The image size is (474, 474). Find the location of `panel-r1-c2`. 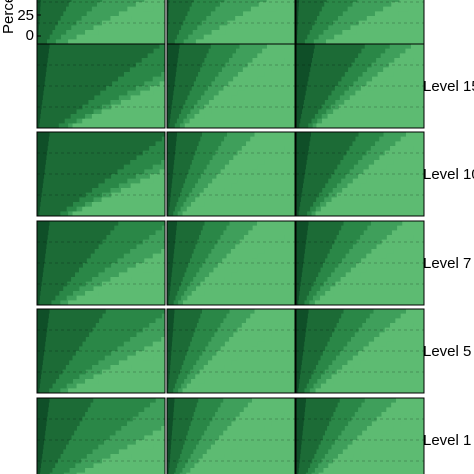

panel-r1-c2 is located at coordinates (360, 86).